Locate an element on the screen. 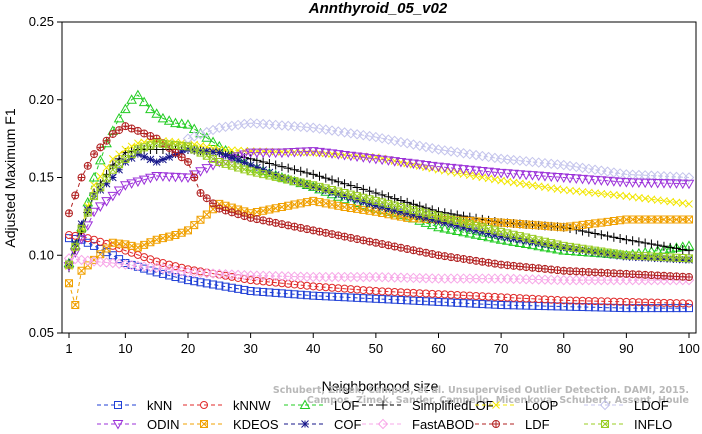 Image resolution: width=702 pixels, height=434 pixels. legend-label: SimplifiedLOF is located at coordinates (453, 405).